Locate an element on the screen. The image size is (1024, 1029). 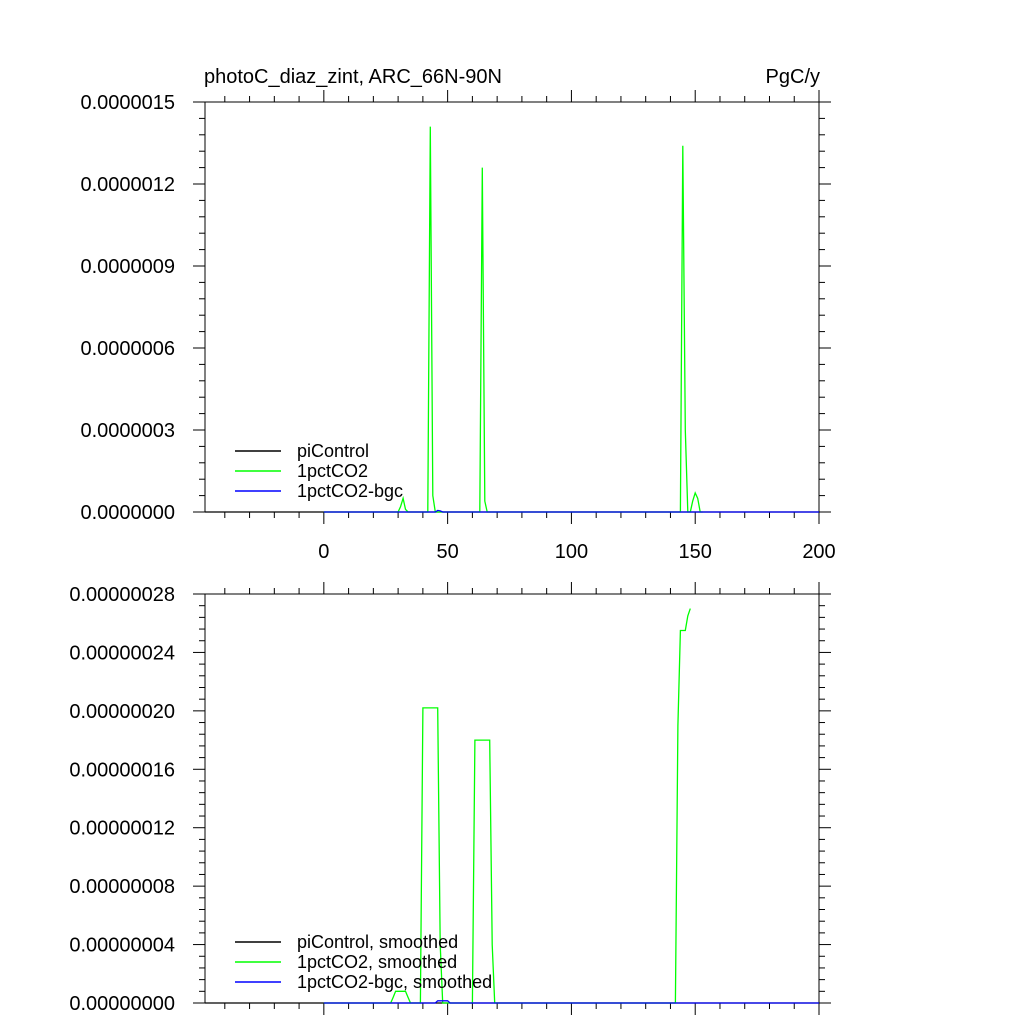
y-tick-label: 0.0000009 is located at coordinates (127, 267).